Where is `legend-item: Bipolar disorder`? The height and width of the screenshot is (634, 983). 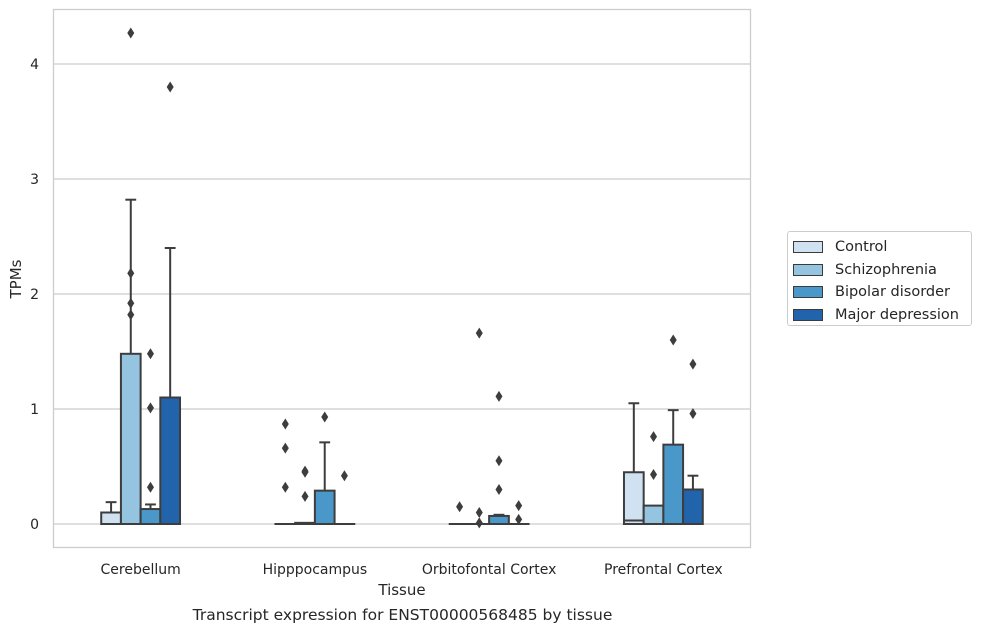 legend-item: Bipolar disorder is located at coordinates (882, 292).